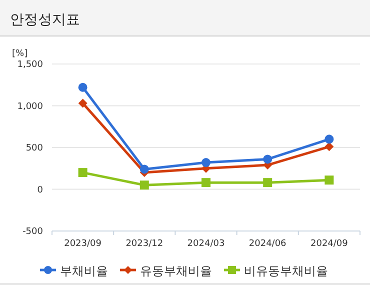 The height and width of the screenshot is (285, 370). I want to click on y-tick-label: -500, so click(33, 232).